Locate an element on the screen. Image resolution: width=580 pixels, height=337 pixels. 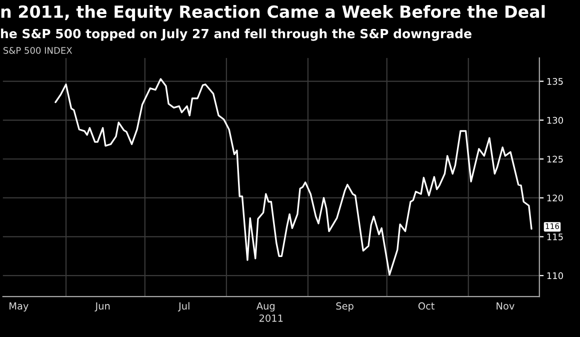
chart-title: n 2011, the Equity Reaction Came a Week Before the Deal is located at coordinates (273, 13).